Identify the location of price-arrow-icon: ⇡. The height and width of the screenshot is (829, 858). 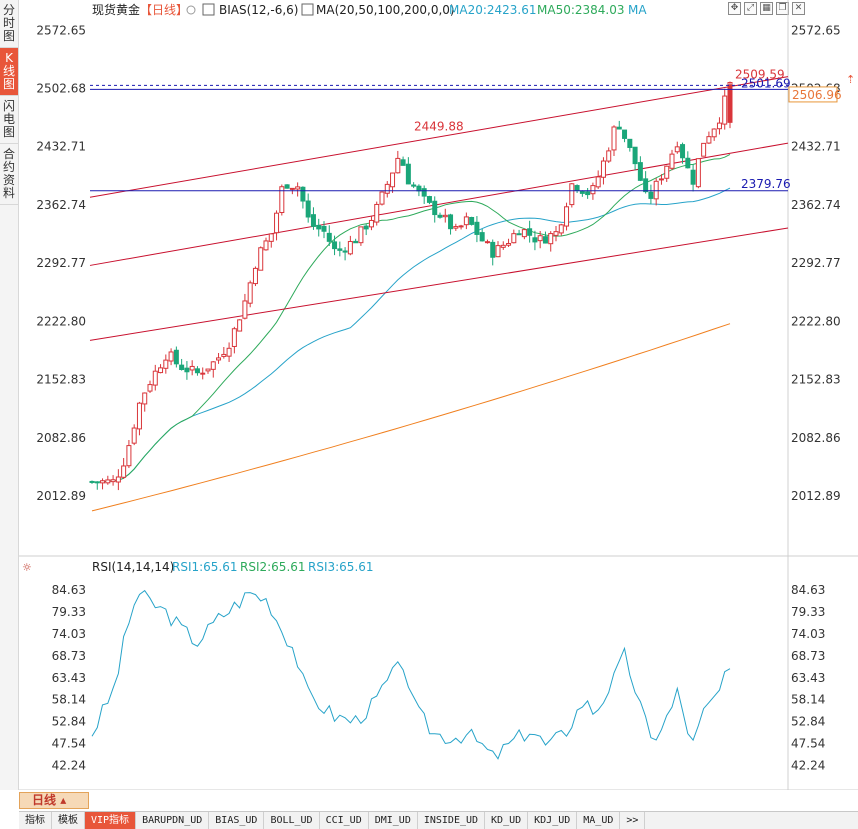
(850, 79).